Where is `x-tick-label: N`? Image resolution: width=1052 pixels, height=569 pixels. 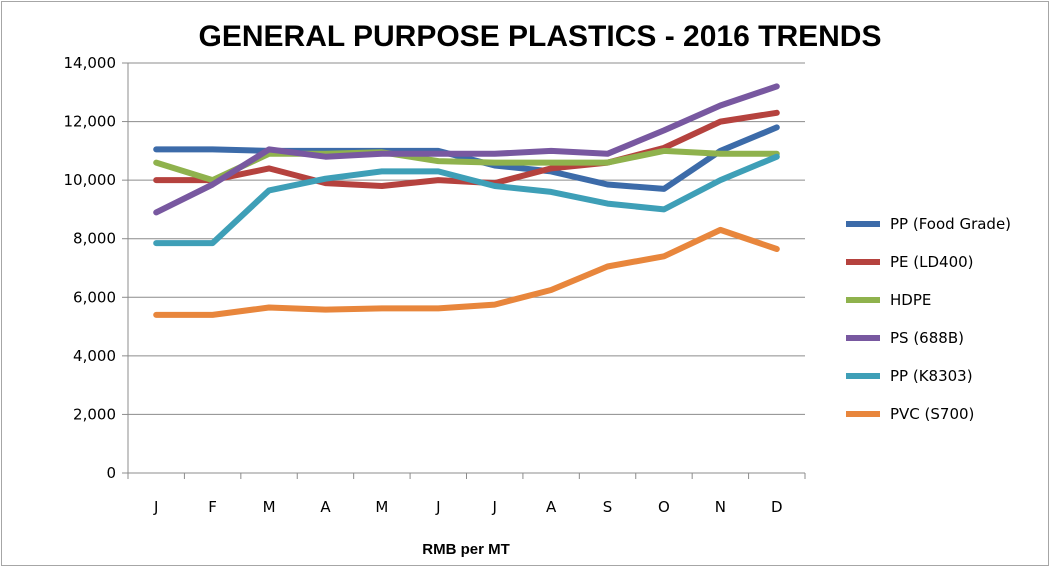 x-tick-label: N is located at coordinates (720, 507).